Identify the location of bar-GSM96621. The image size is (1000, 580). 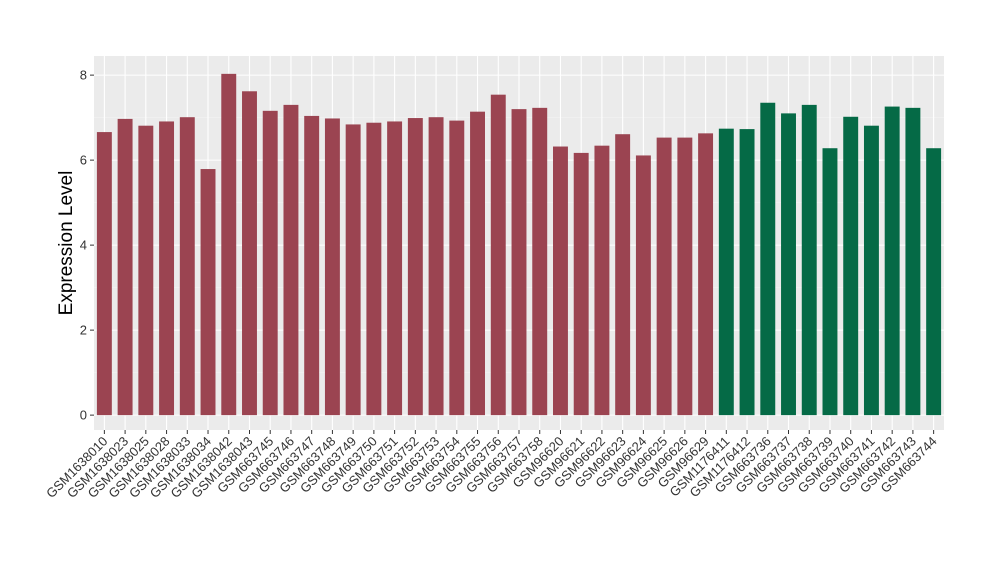
(581, 284).